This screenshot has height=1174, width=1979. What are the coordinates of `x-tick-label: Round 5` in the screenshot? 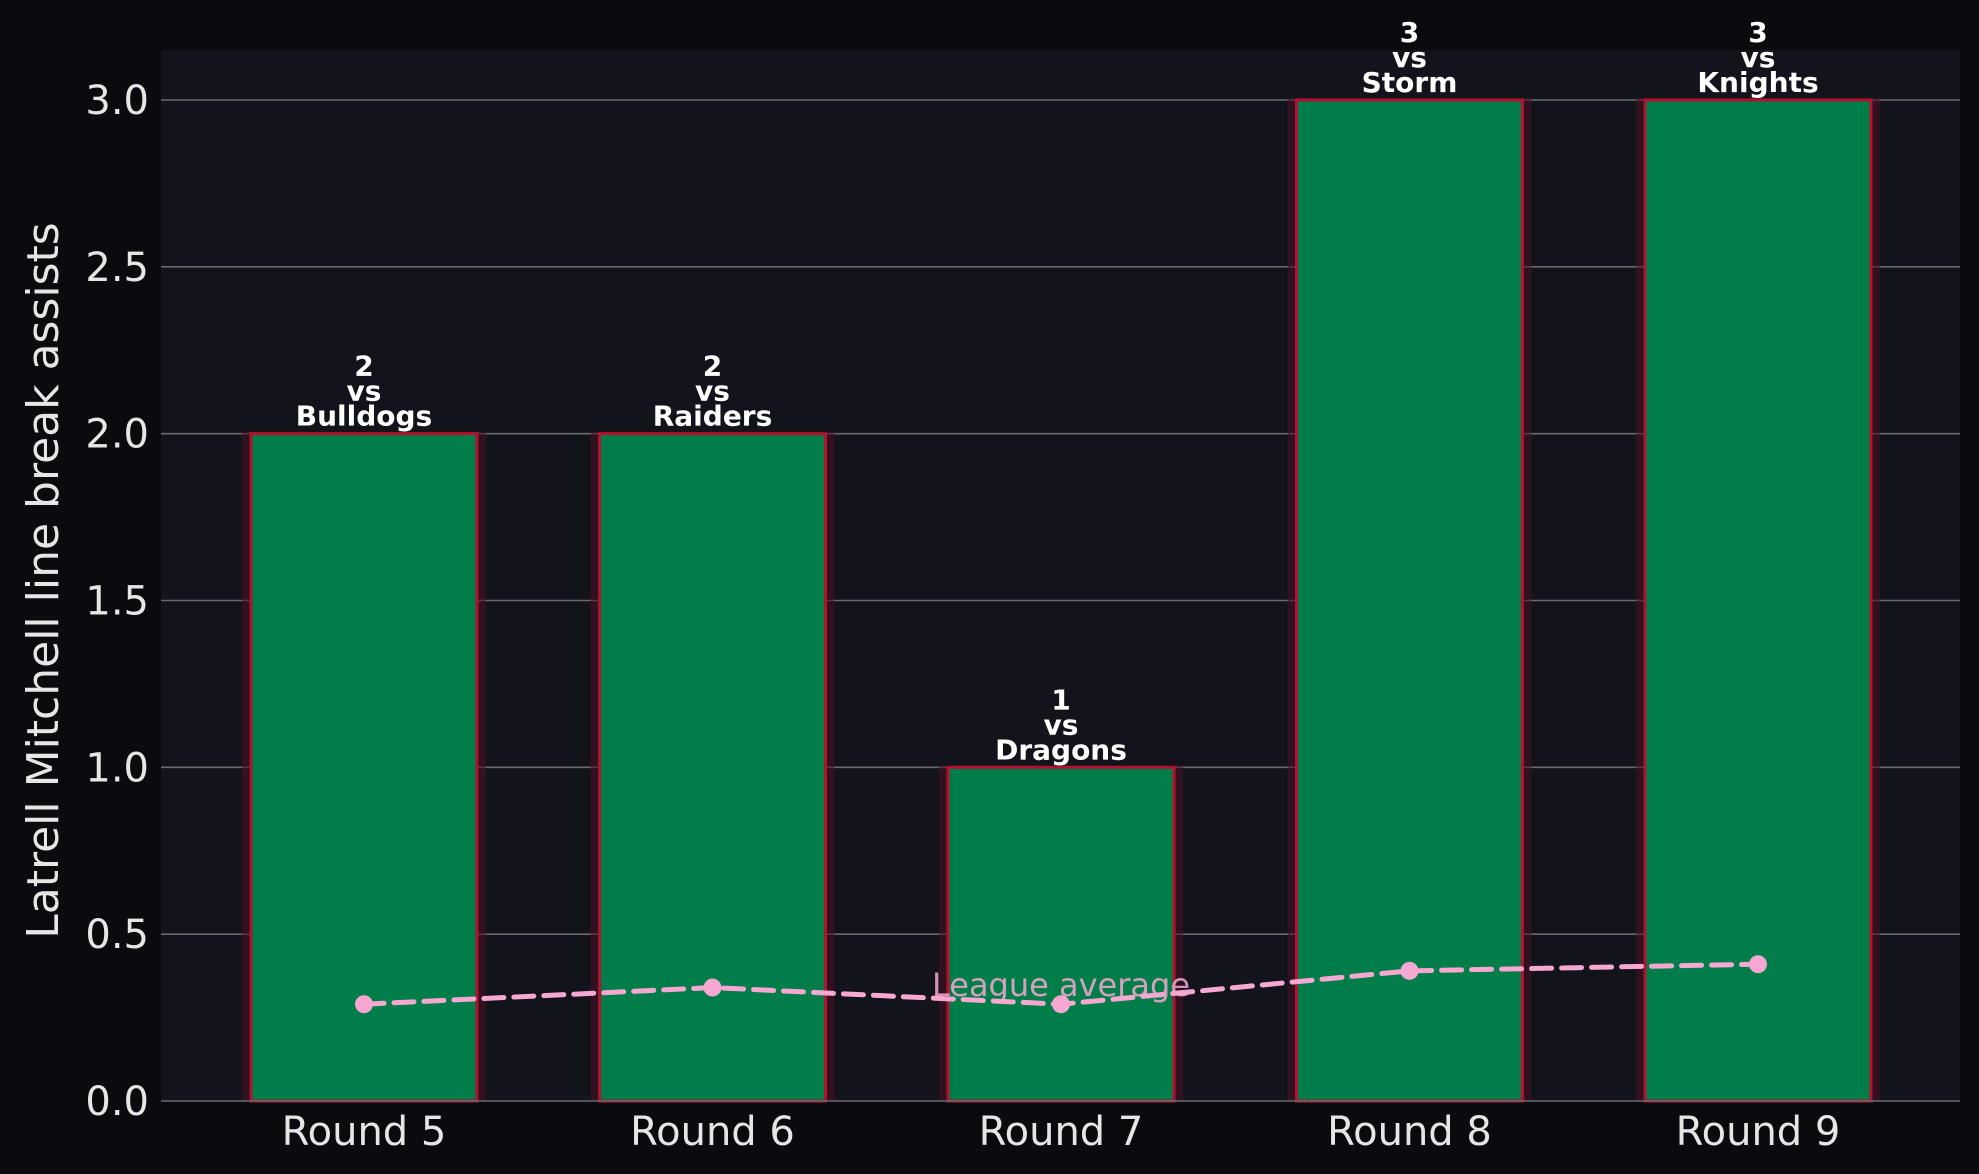 It's located at (364, 1132).